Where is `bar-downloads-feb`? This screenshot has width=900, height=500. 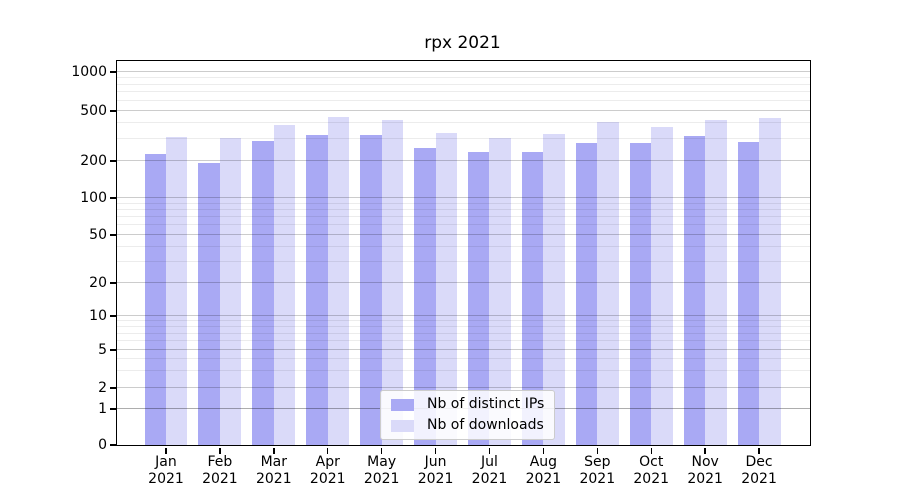 bar-downloads-feb is located at coordinates (230, 291).